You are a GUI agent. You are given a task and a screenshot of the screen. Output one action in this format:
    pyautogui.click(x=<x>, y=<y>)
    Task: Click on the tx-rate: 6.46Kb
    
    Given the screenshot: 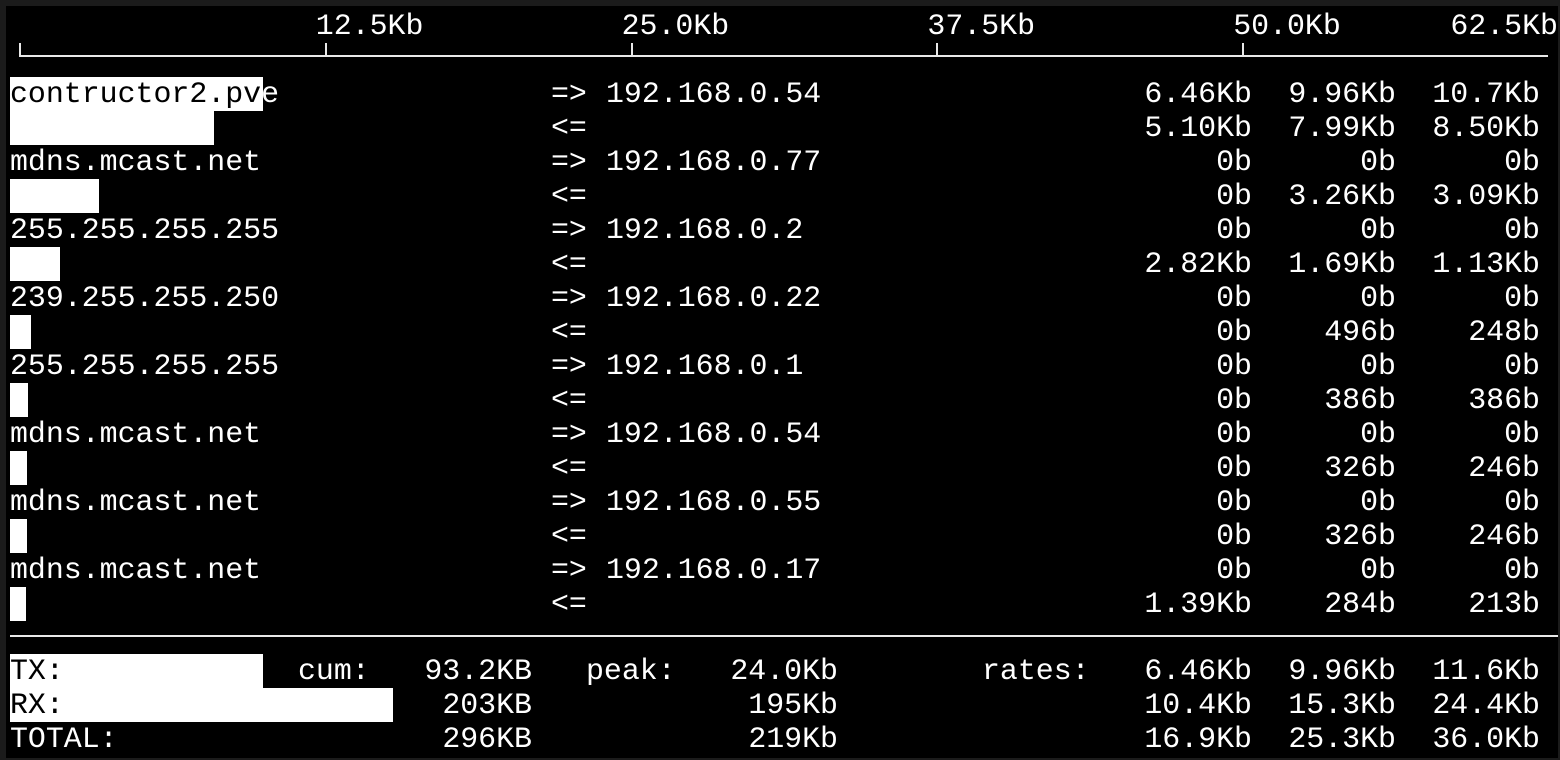 What is the action you would take?
    pyautogui.click(x=1198, y=94)
    